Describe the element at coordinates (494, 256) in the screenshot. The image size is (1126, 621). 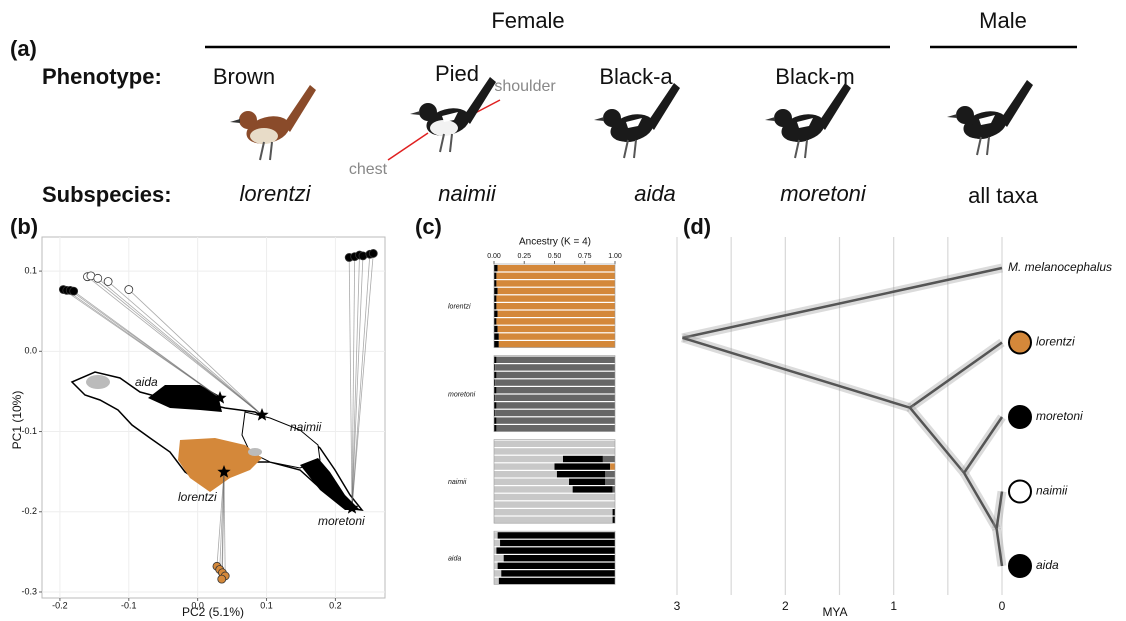
I see `x-tick-label: 0.00` at that location.